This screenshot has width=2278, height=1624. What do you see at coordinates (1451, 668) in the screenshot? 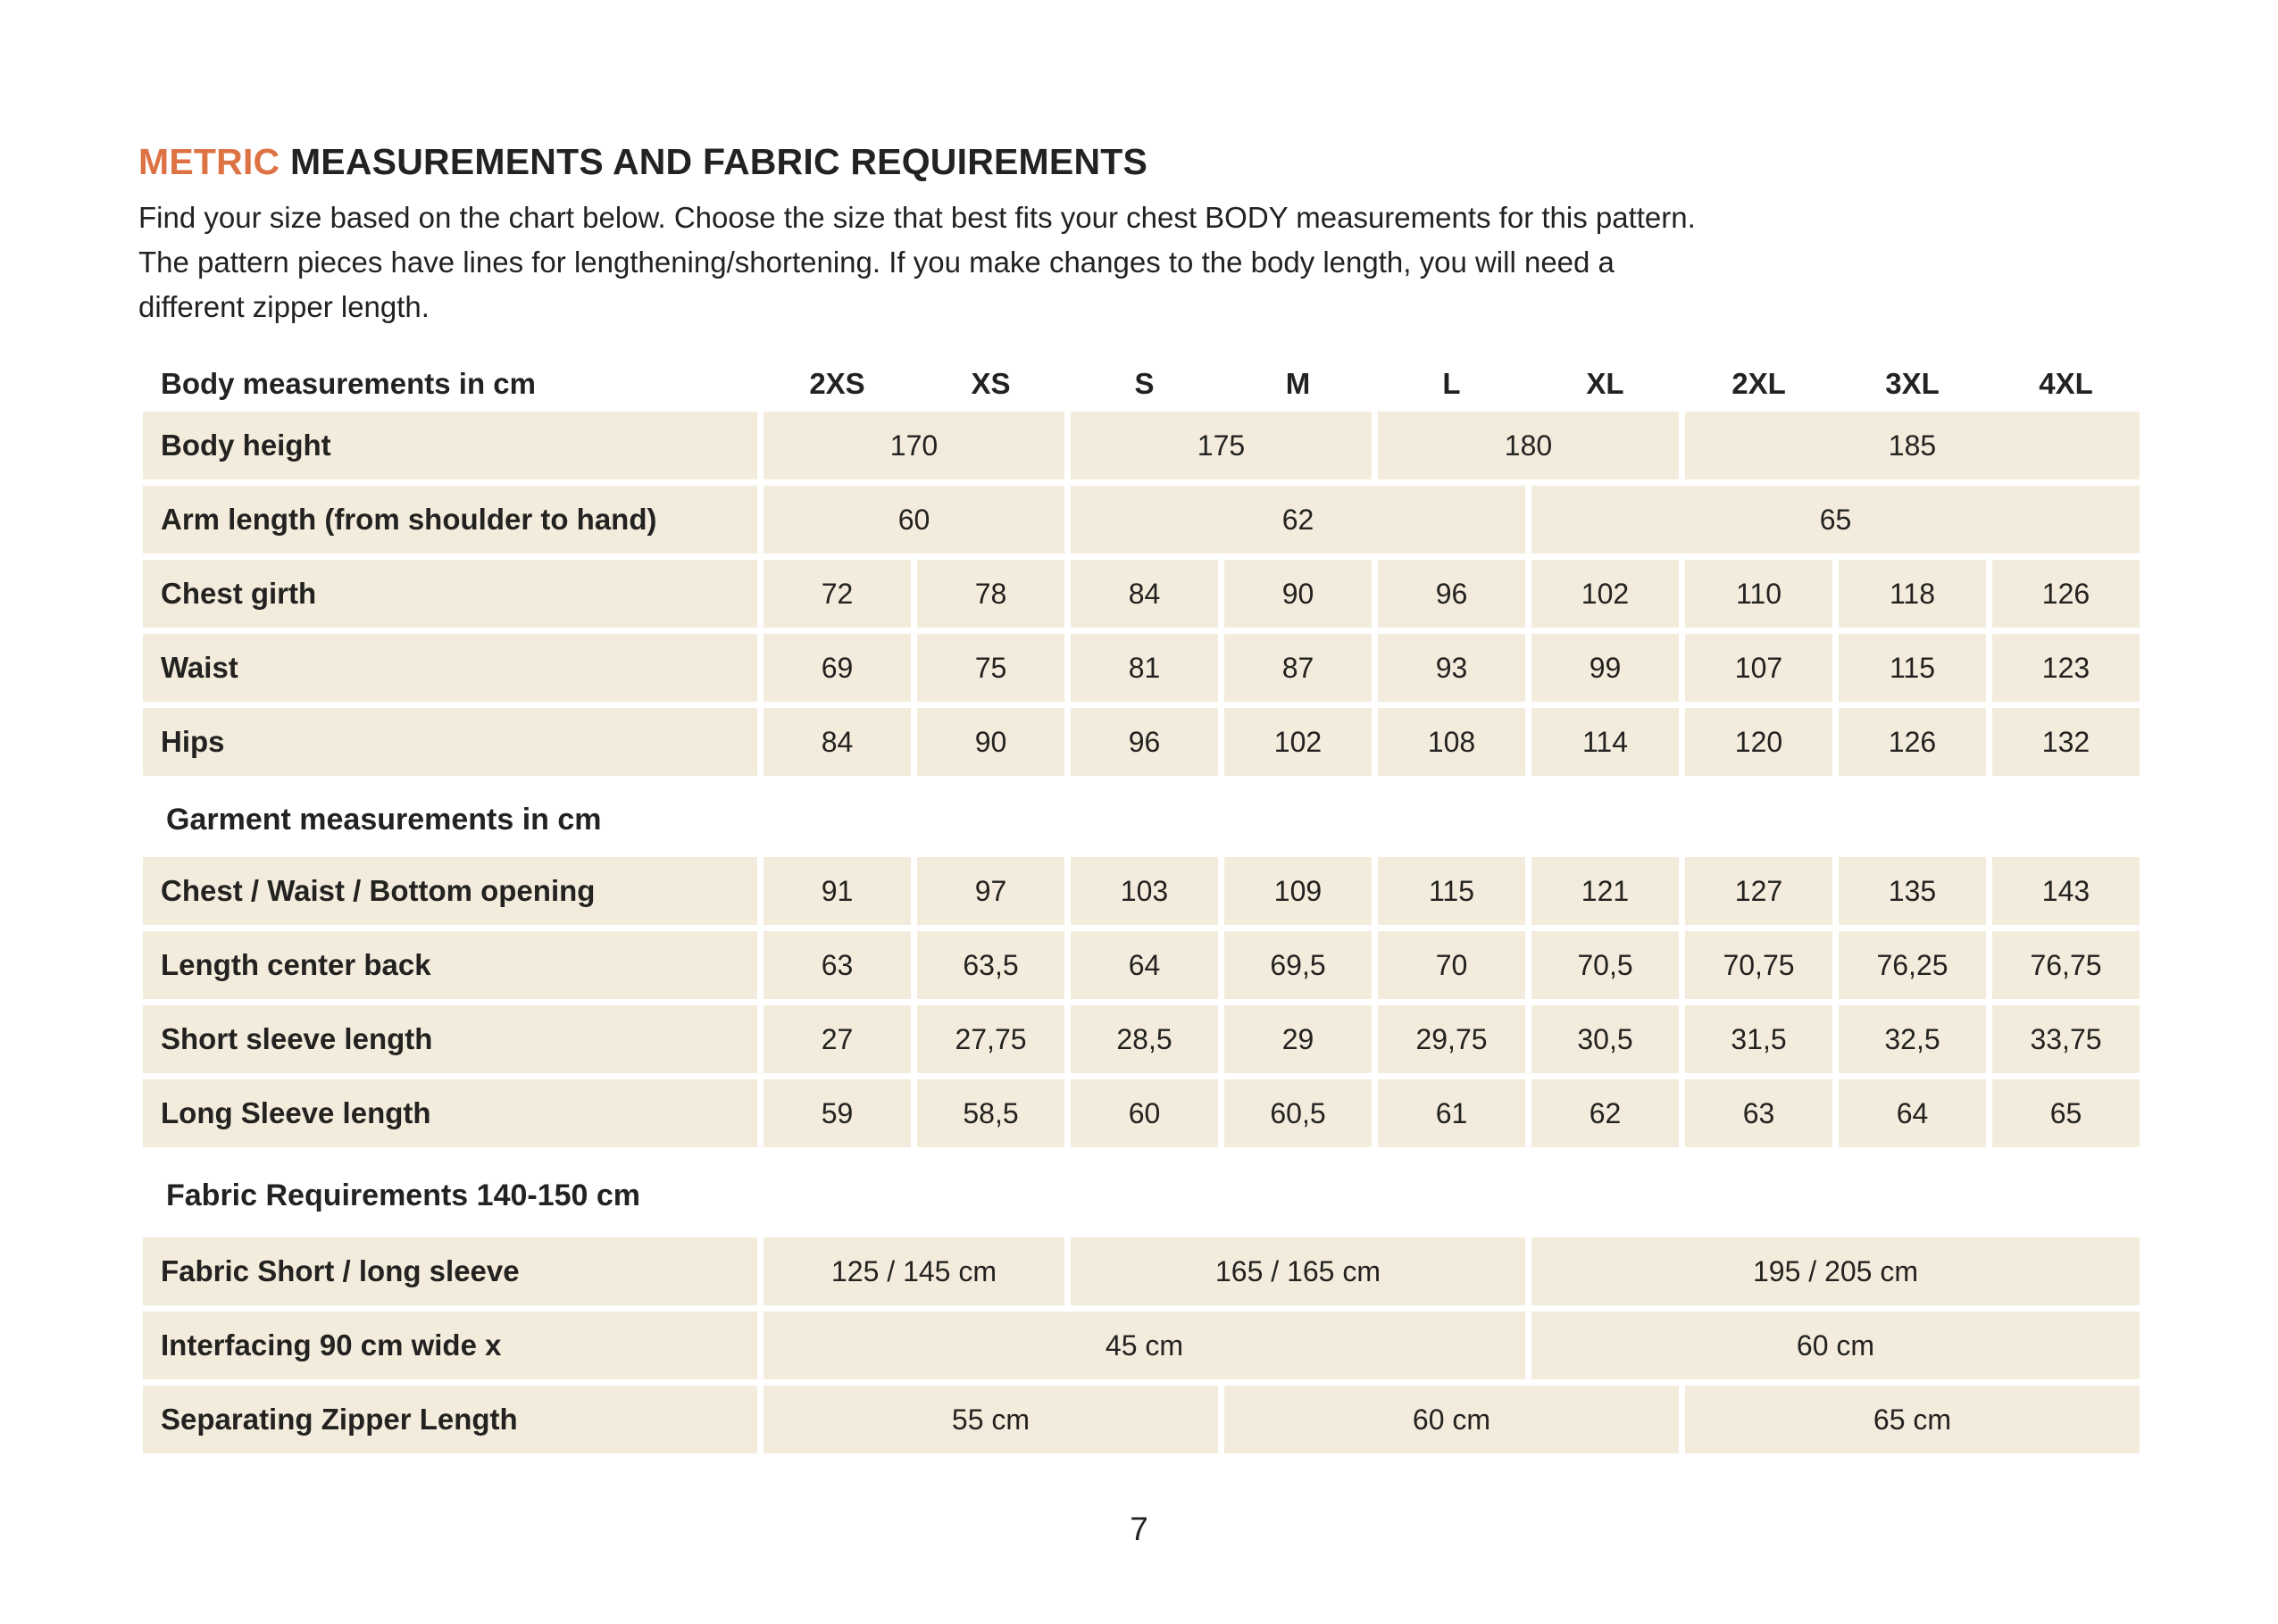
I see `value-cell: 93` at bounding box center [1451, 668].